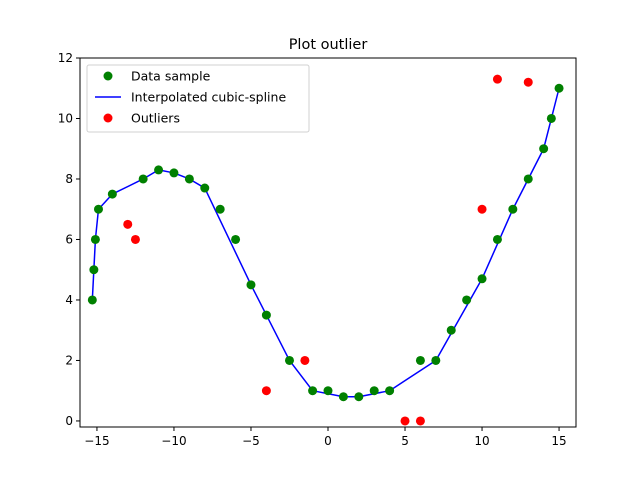 The image size is (640, 480). Describe the element at coordinates (208, 97) in the screenshot. I see `legend-label: Interpolated cubic-spline` at that location.